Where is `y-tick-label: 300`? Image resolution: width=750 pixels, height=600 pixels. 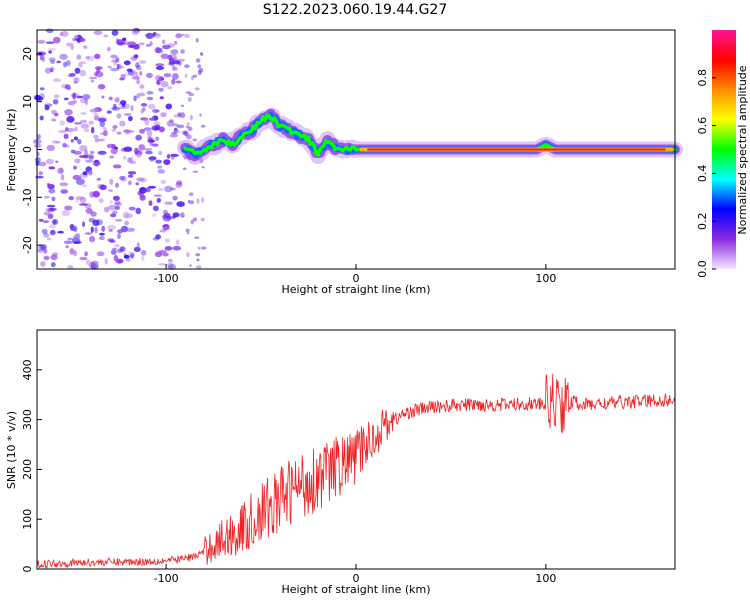 y-tick-label: 300 is located at coordinates (27, 419).